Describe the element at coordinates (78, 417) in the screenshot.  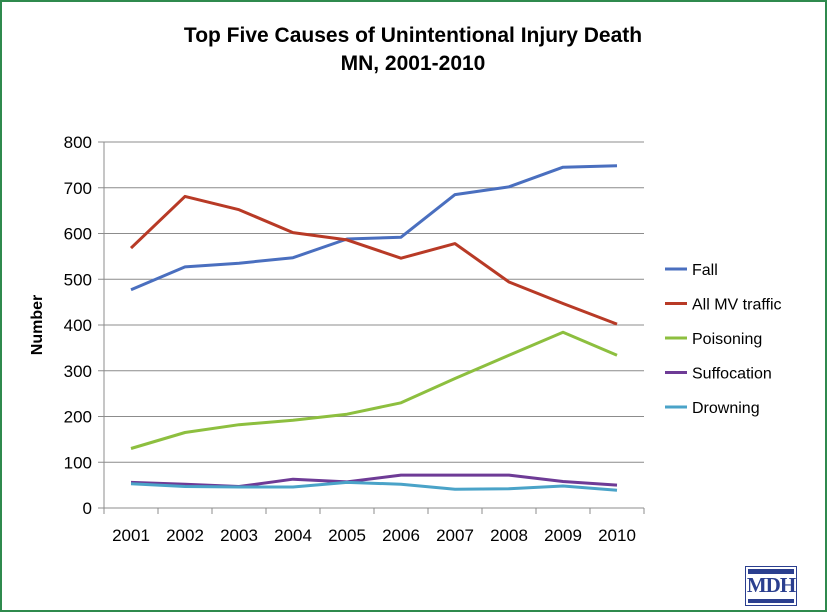
I see `y-tick-label: 200` at that location.